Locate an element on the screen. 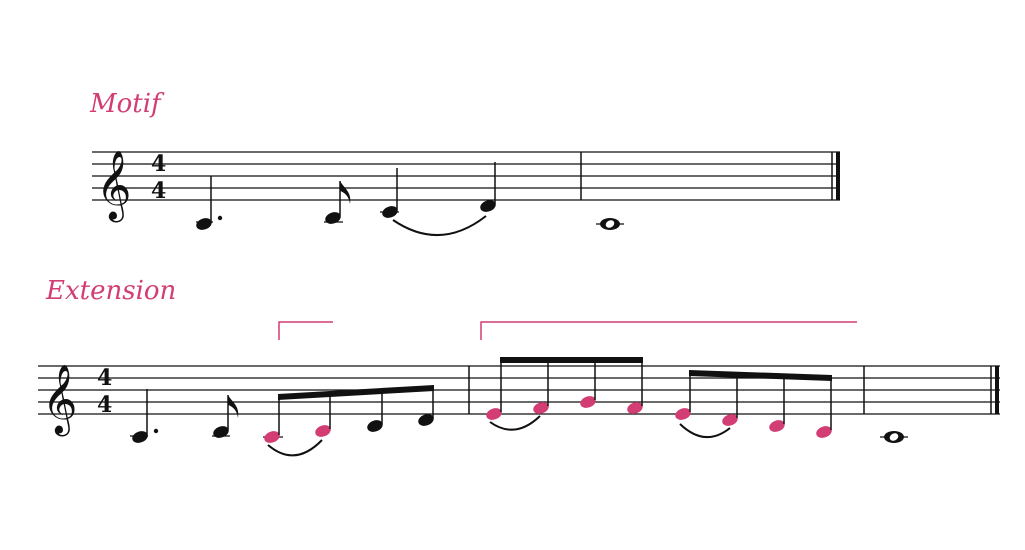  extension-note-final is located at coordinates (894, 437).